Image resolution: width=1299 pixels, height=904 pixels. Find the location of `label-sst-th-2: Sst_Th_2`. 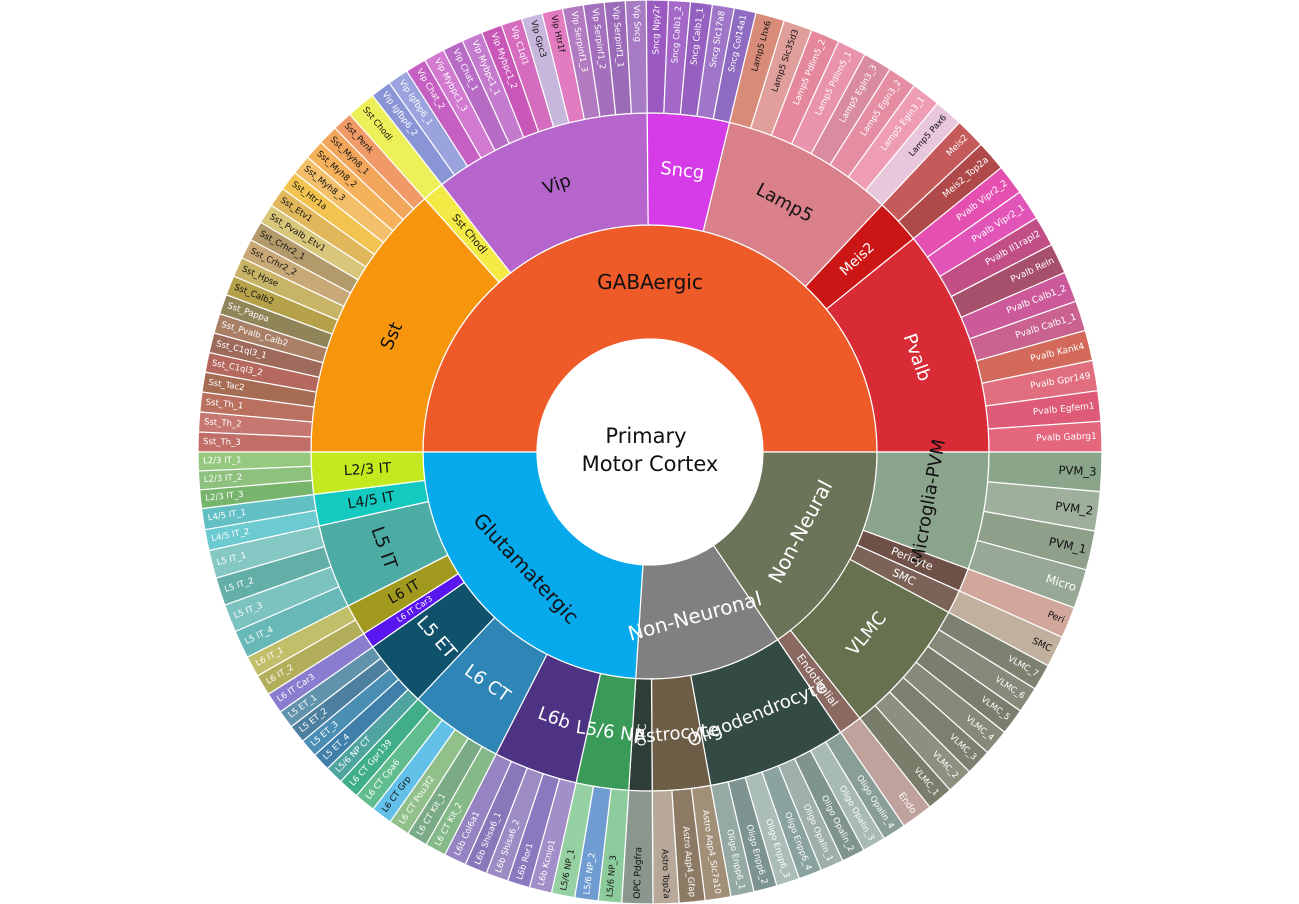

label-sst-th-2: Sst_Th_2 is located at coordinates (223, 423).